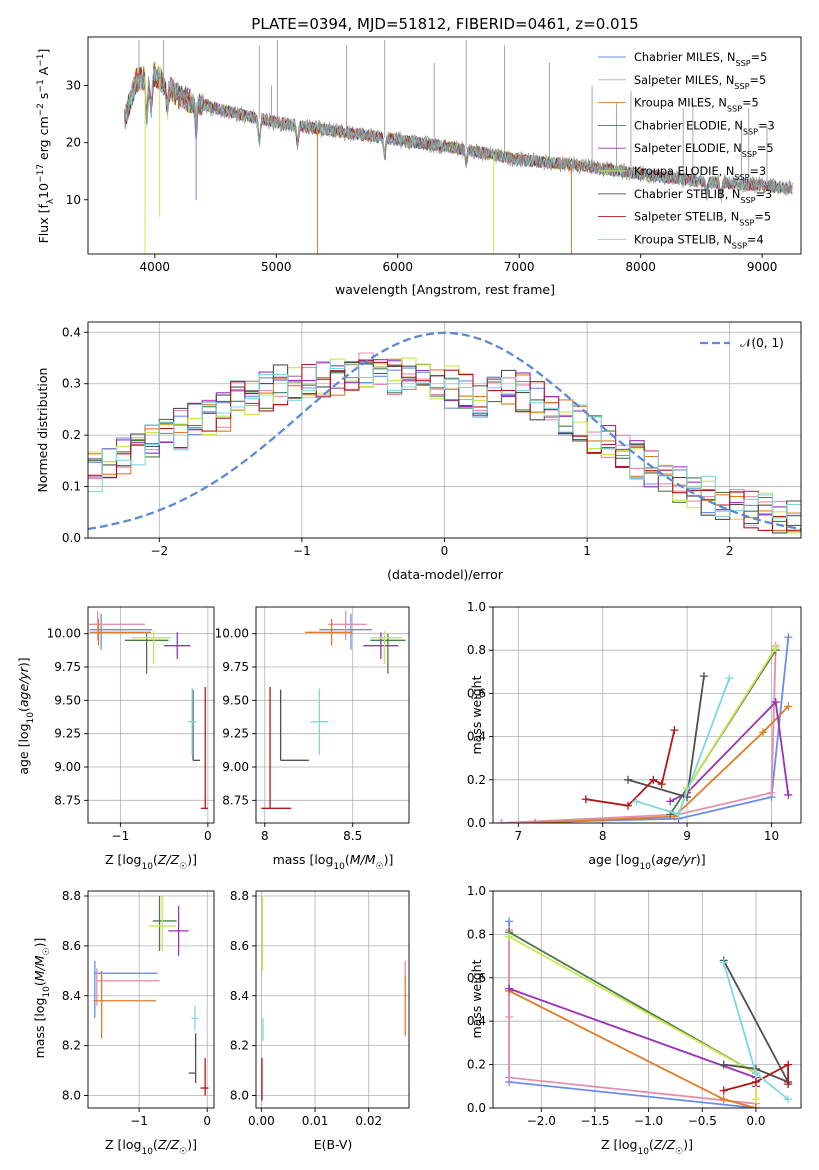 This screenshot has height=1170, width=819. What do you see at coordinates (755, 239) in the screenshot?
I see `label-part: =4` at bounding box center [755, 239].